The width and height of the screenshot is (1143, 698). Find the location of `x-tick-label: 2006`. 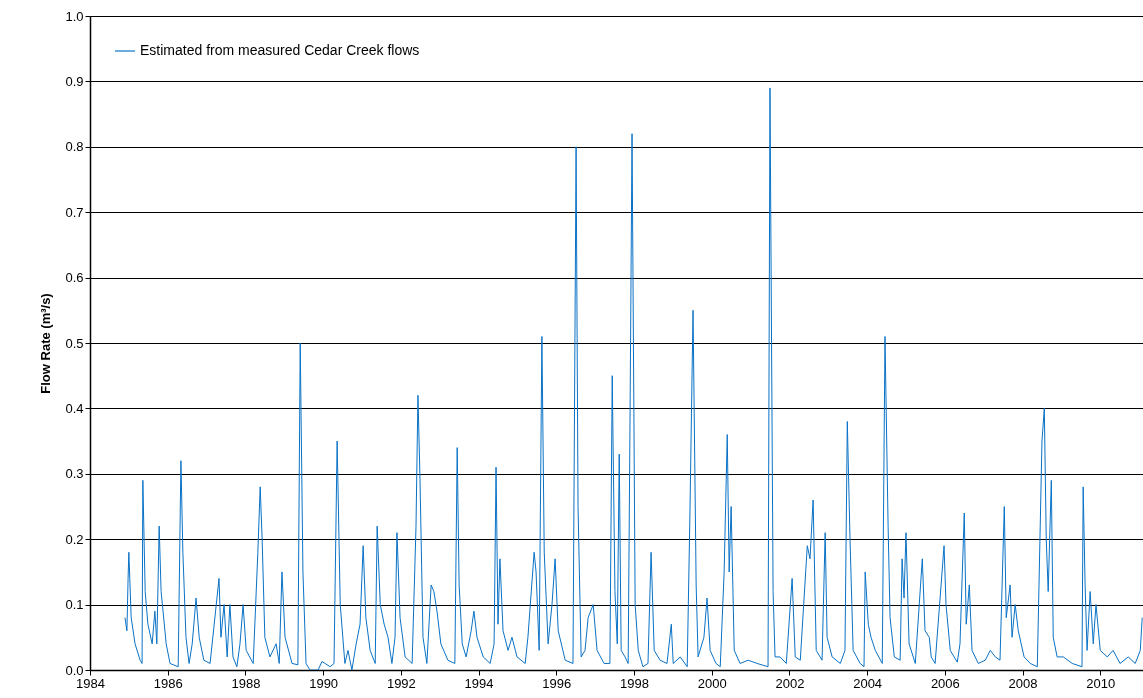

x-tick-label: 2006 is located at coordinates (945, 683).